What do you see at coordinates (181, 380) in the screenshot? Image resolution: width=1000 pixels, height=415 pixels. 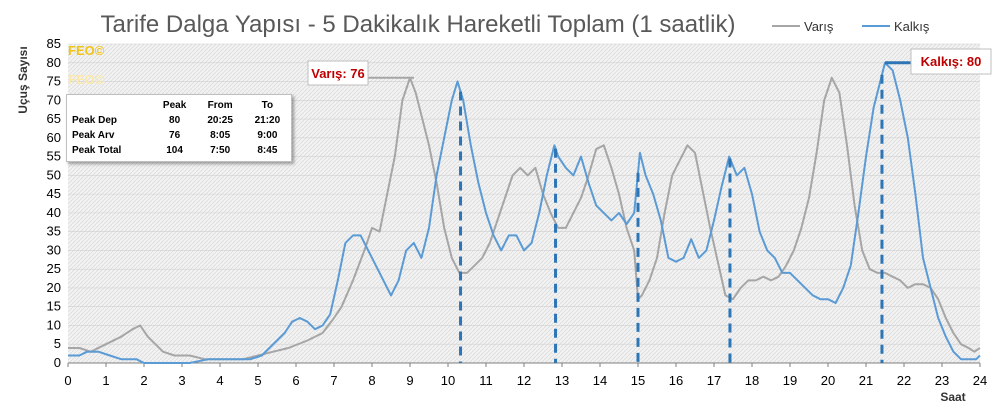 I see `x-tick-label: 3` at bounding box center [181, 380].